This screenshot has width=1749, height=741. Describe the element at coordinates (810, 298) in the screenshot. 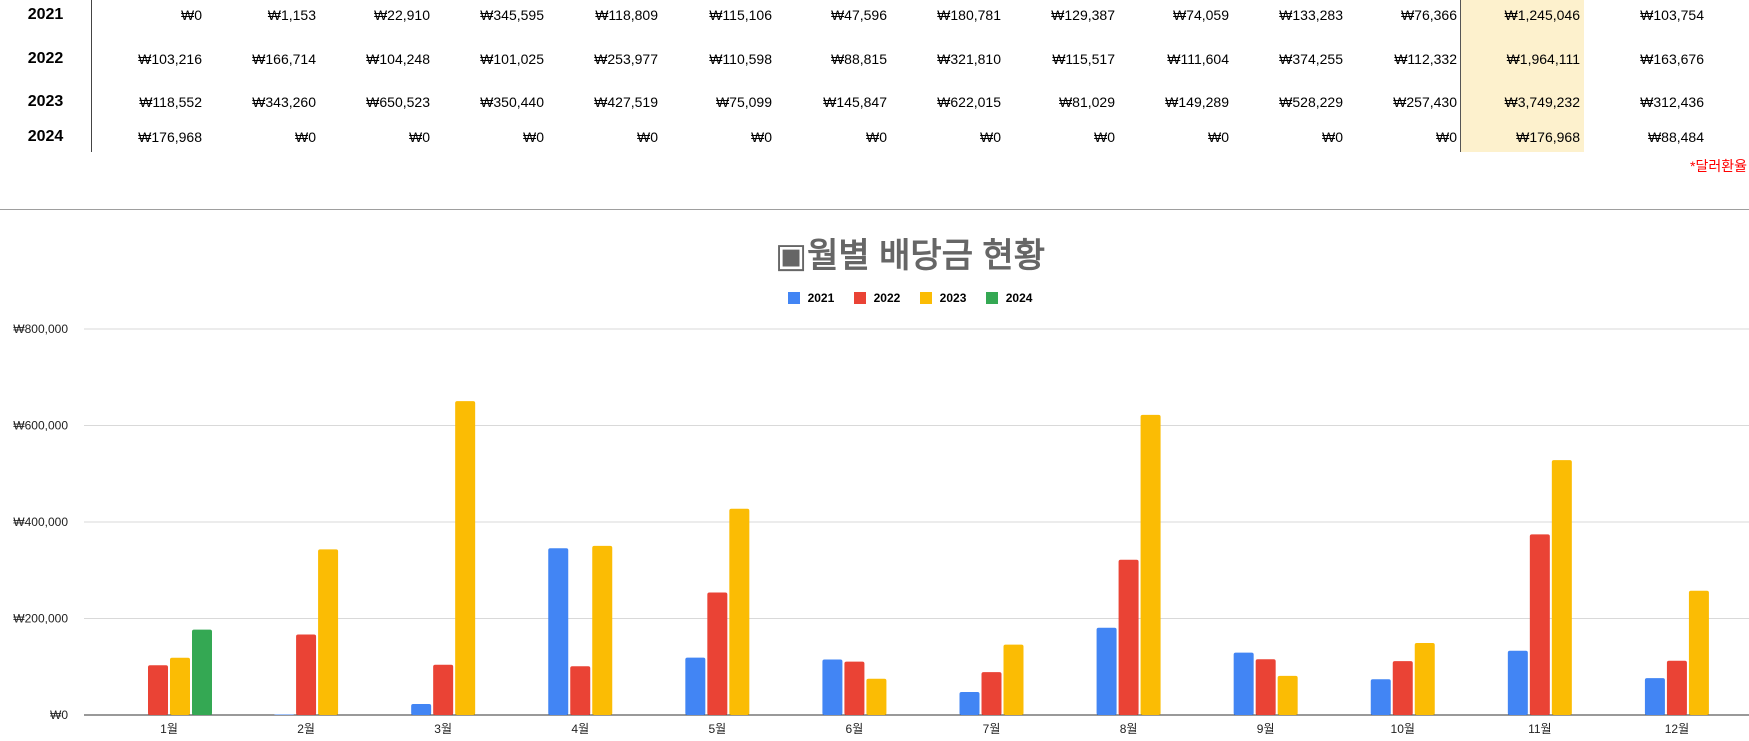

I see `legend-item-2021: 2021` at that location.